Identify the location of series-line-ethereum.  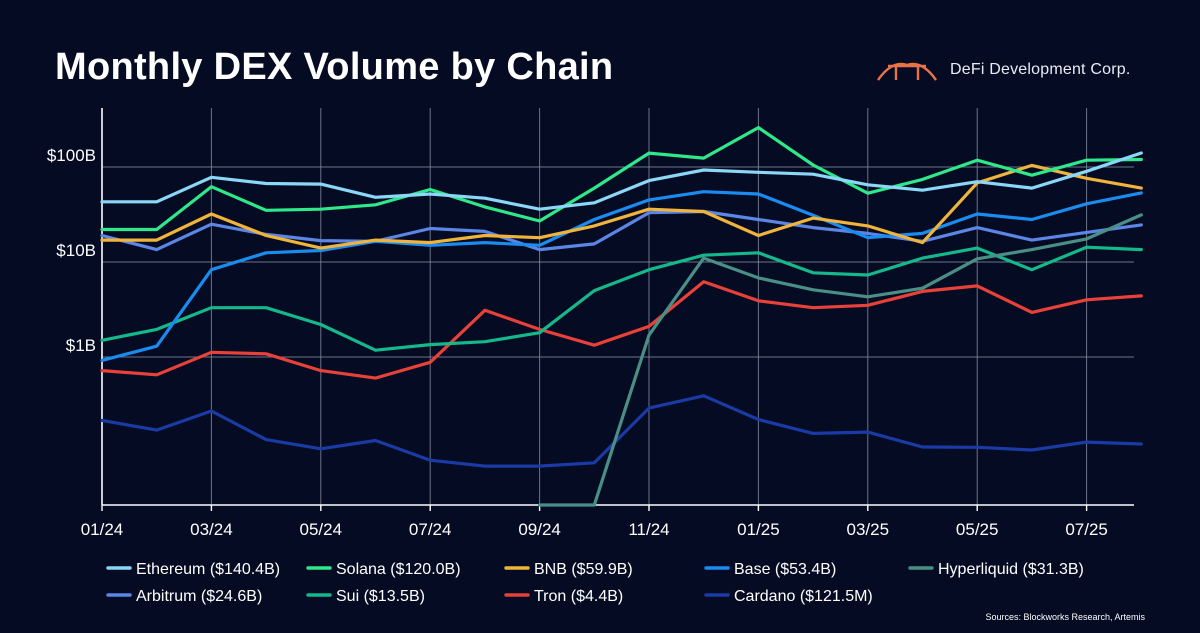
(621, 181).